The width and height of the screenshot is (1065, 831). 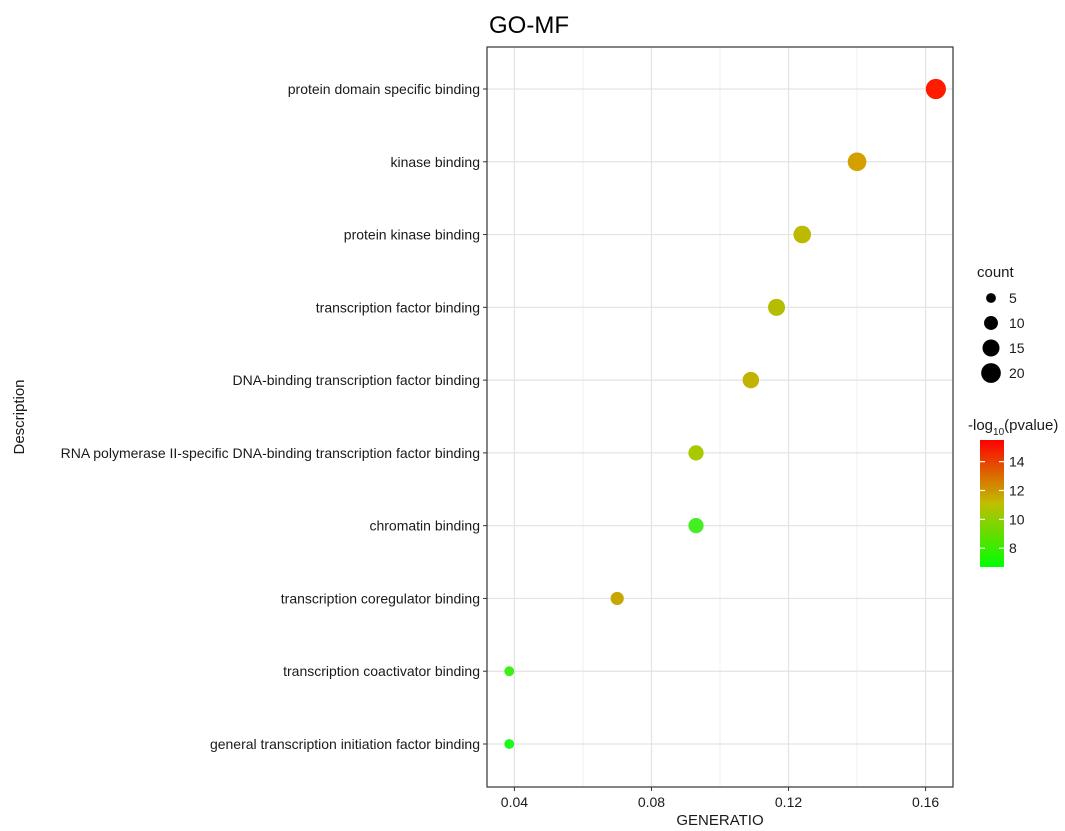 What do you see at coordinates (19, 416) in the screenshot?
I see `y-axis-title: Description` at bounding box center [19, 416].